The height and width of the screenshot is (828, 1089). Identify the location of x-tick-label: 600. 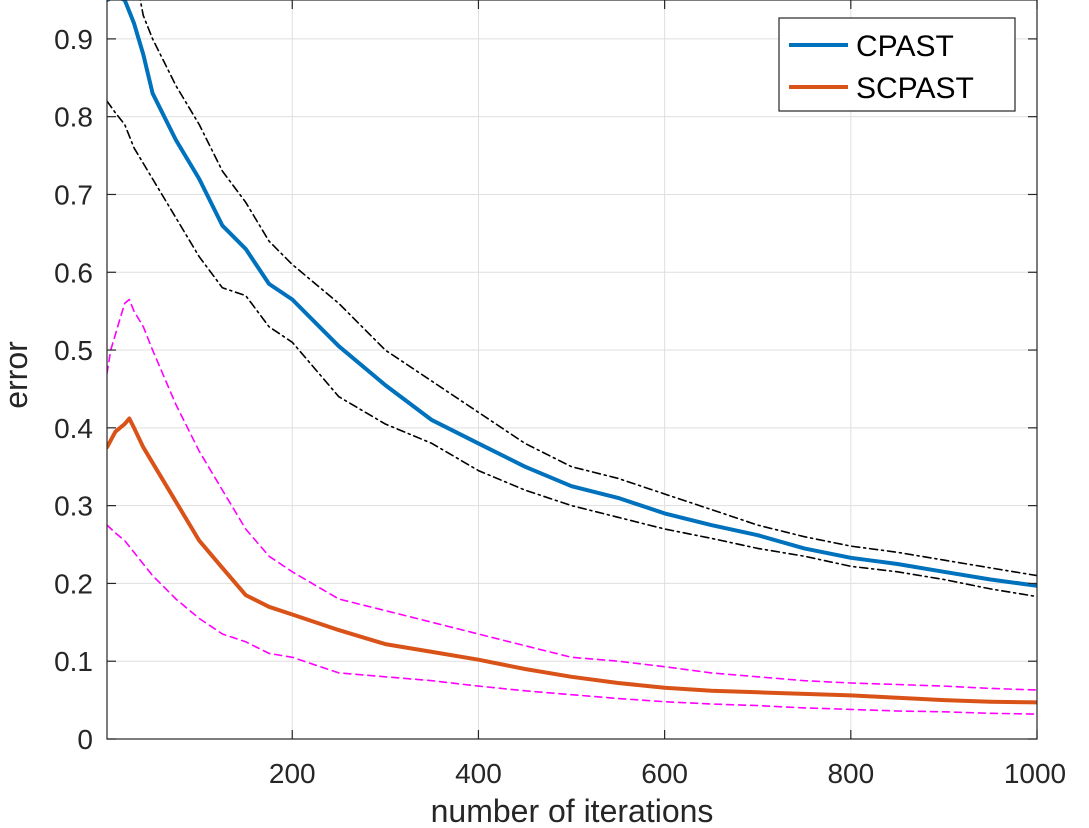
(664, 773).